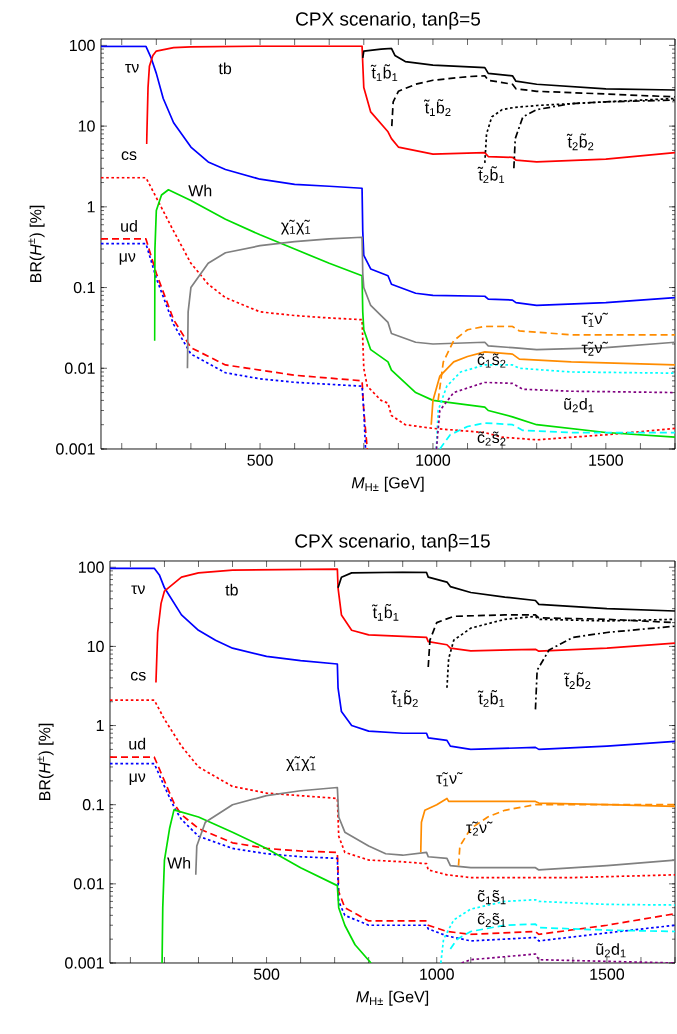 Image resolution: width=677 pixels, height=1034 pixels. I want to click on annotation: c̃$_{2}$s̃$_{2}$, so click(491, 438).